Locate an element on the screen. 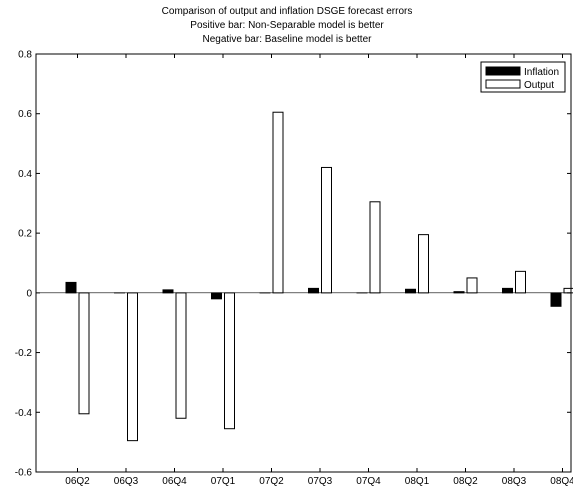 This screenshot has height=487, width=573. y-tick-label: 0.6 is located at coordinates (25, 114).